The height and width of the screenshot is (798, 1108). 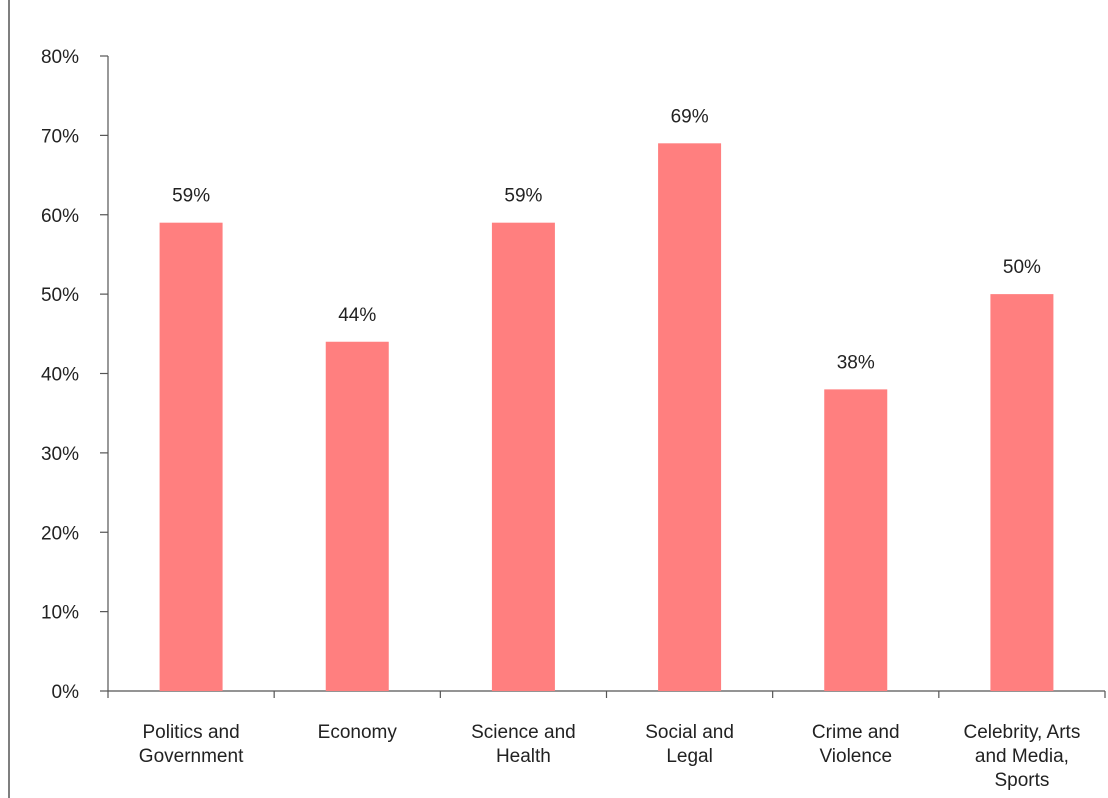 What do you see at coordinates (60, 57) in the screenshot?
I see `y-tick-label: 80%` at bounding box center [60, 57].